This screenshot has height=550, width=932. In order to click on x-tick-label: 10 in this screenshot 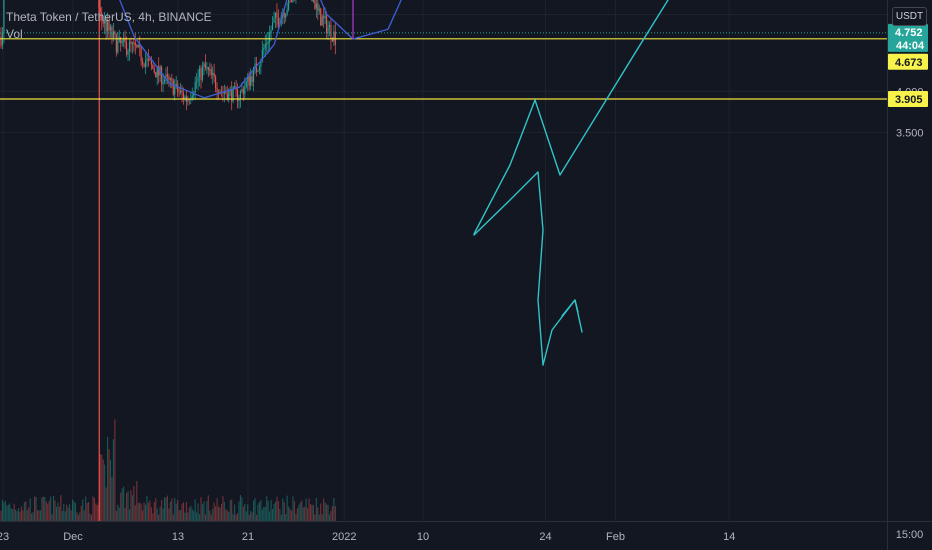, I will do `click(423, 537)`.